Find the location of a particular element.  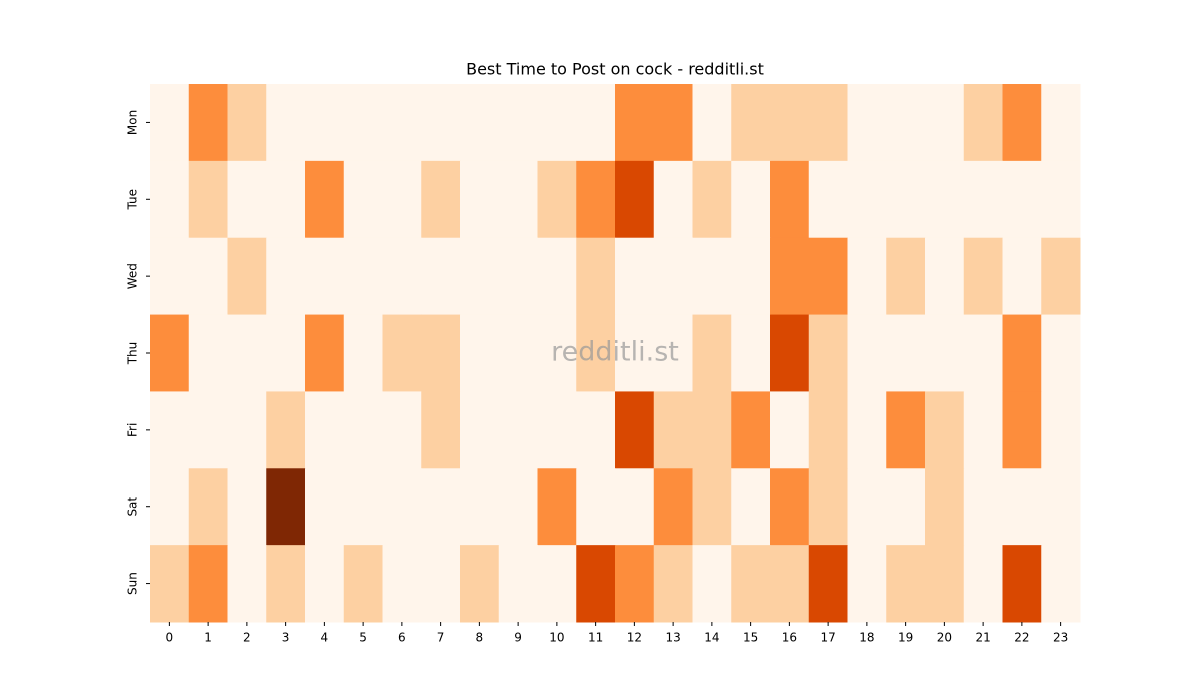

x-tick-label: 0 is located at coordinates (170, 638).